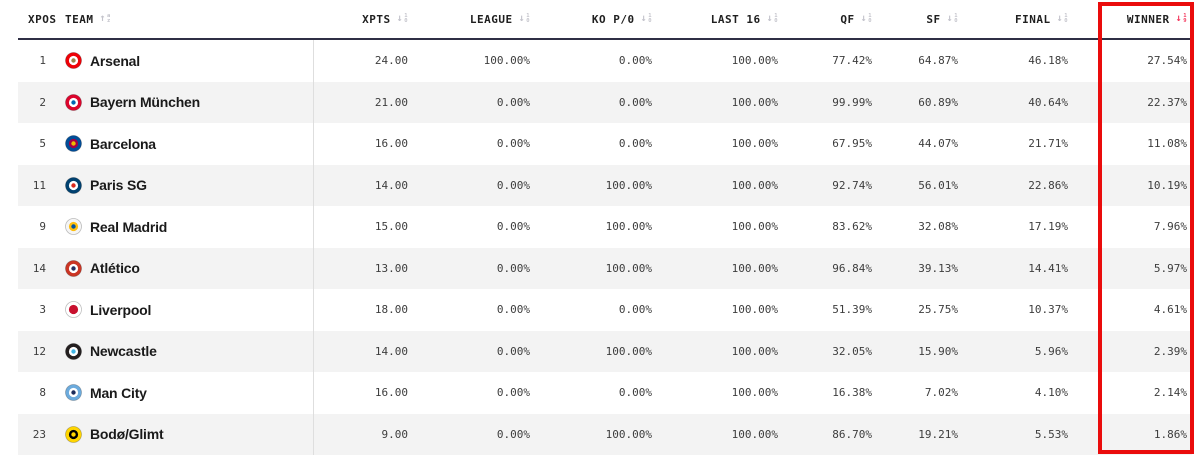  I want to click on column-header-label: XPTS, so click(376, 19).